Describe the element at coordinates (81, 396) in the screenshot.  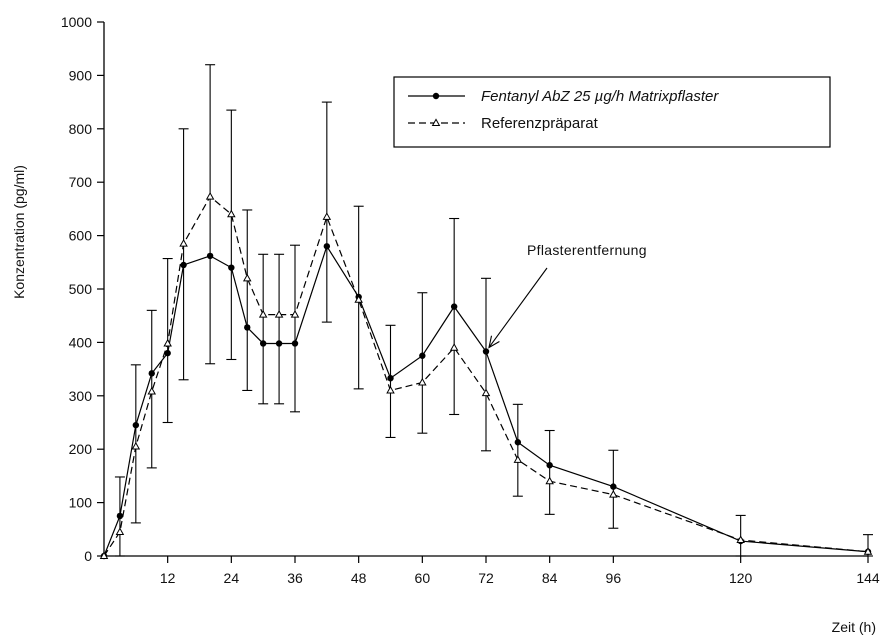
I see `y-tick-label: 300` at that location.